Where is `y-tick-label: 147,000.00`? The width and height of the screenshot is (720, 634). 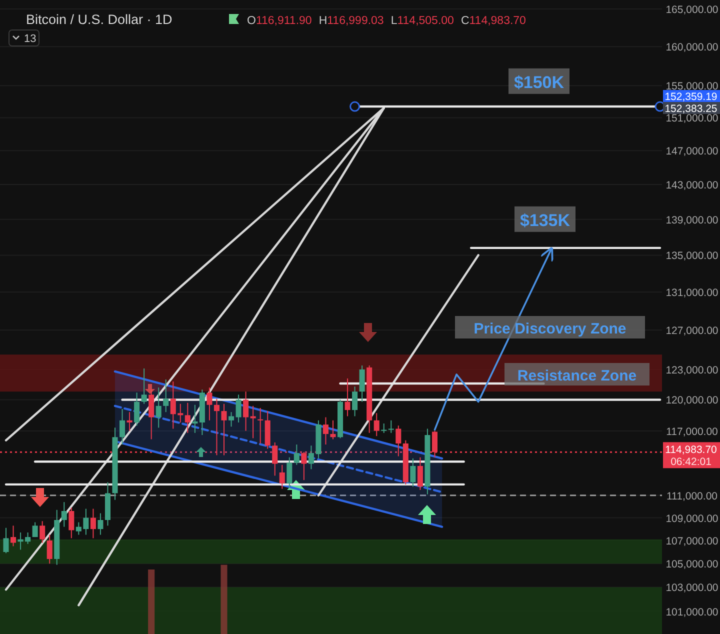
y-tick-label: 147,000.00 is located at coordinates (692, 152).